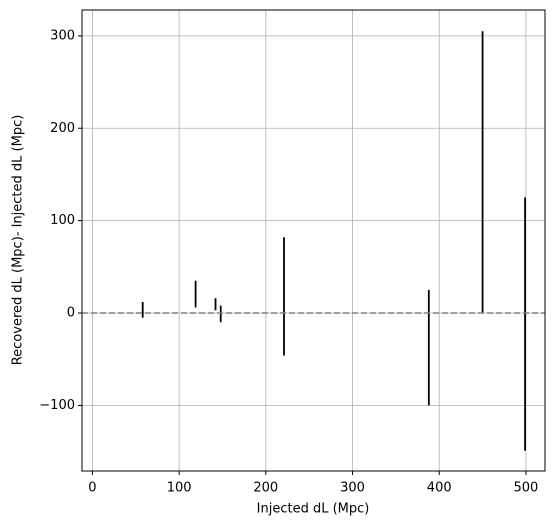 Image resolution: width=556 pixels, height=529 pixels. I want to click on x-tick-label: 300, so click(352, 488).